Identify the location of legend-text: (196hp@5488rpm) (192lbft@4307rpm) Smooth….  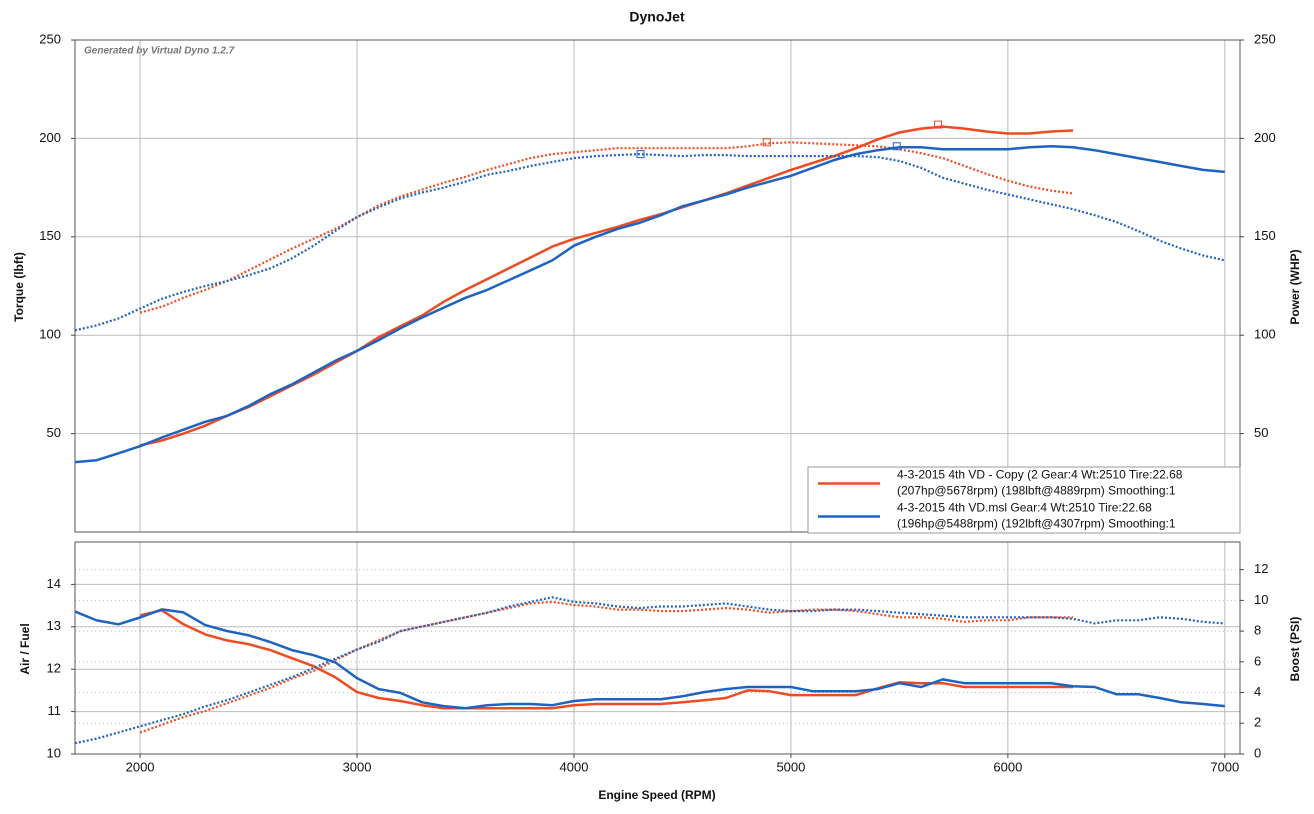
(1036, 524).